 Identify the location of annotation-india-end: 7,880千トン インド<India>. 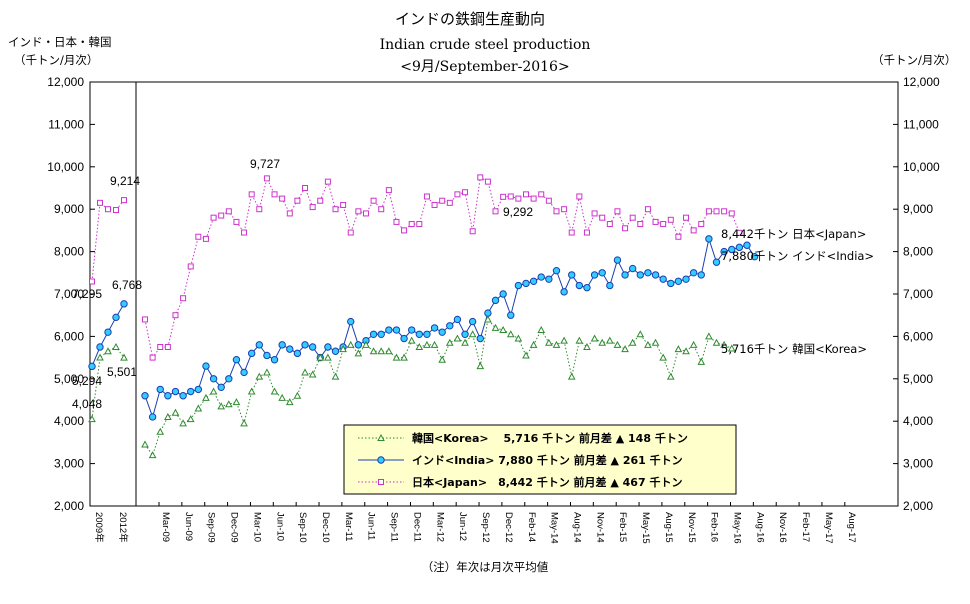
(797, 256).